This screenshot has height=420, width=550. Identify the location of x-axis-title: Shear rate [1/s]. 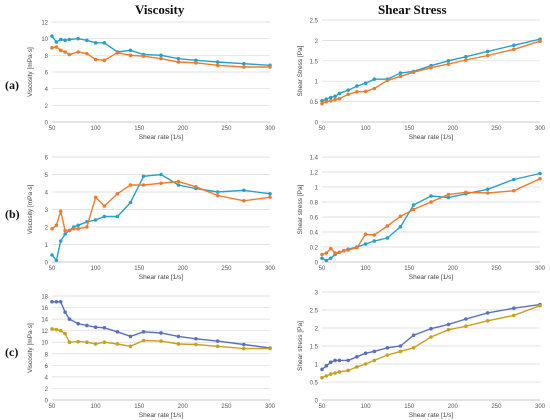
(431, 415).